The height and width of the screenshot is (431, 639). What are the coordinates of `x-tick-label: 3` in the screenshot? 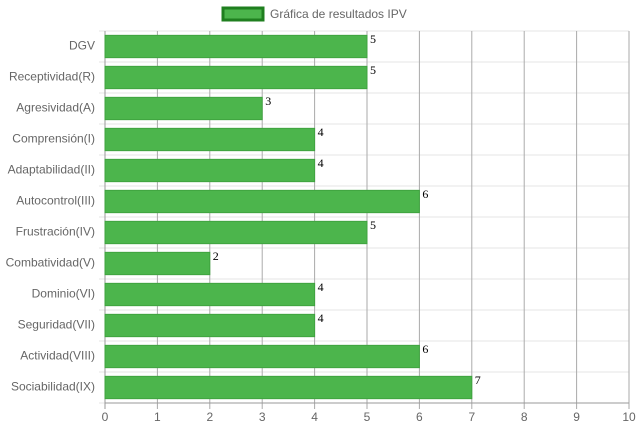 It's located at (262, 417).